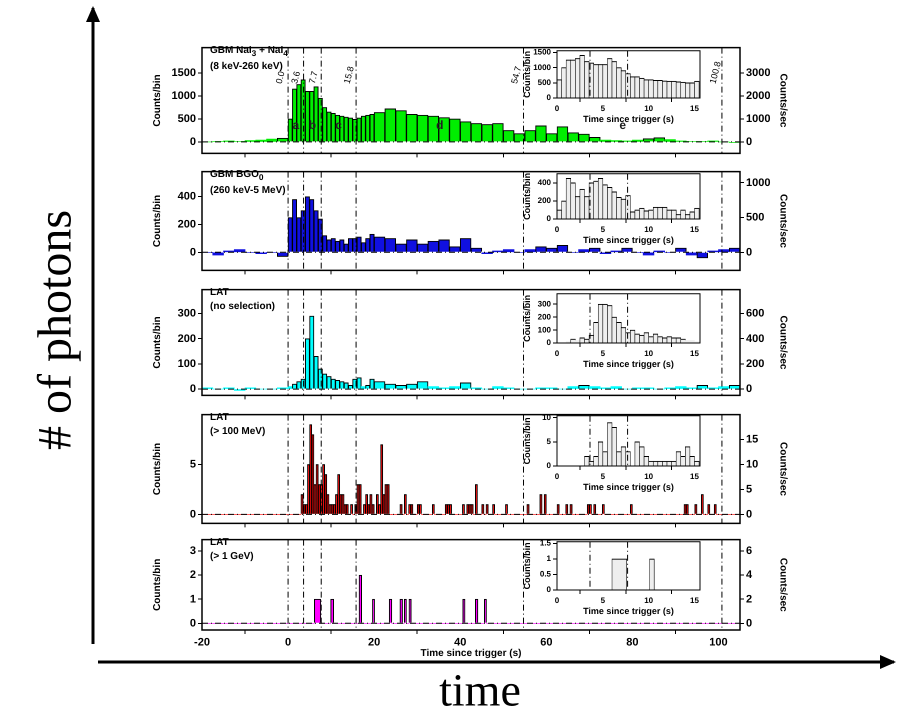  Describe the element at coordinates (238, 432) in the screenshot. I see `text: (> 100 MeV)` at that location.